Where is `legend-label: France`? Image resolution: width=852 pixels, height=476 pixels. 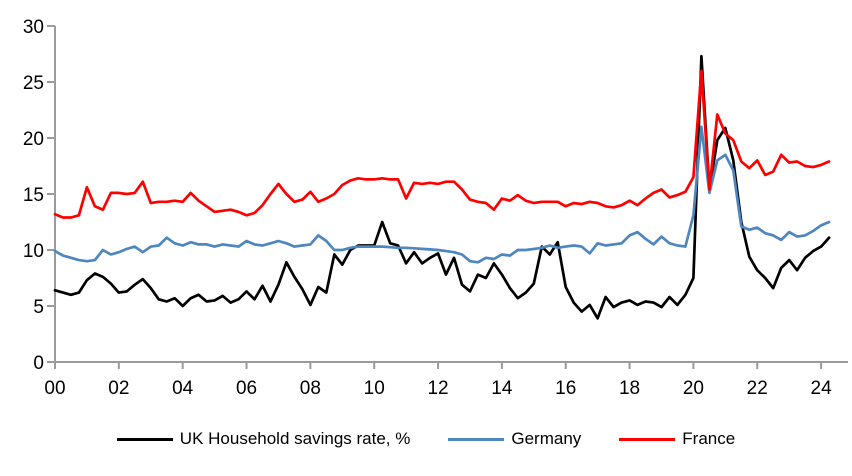
legend-label: France is located at coordinates (709, 438).